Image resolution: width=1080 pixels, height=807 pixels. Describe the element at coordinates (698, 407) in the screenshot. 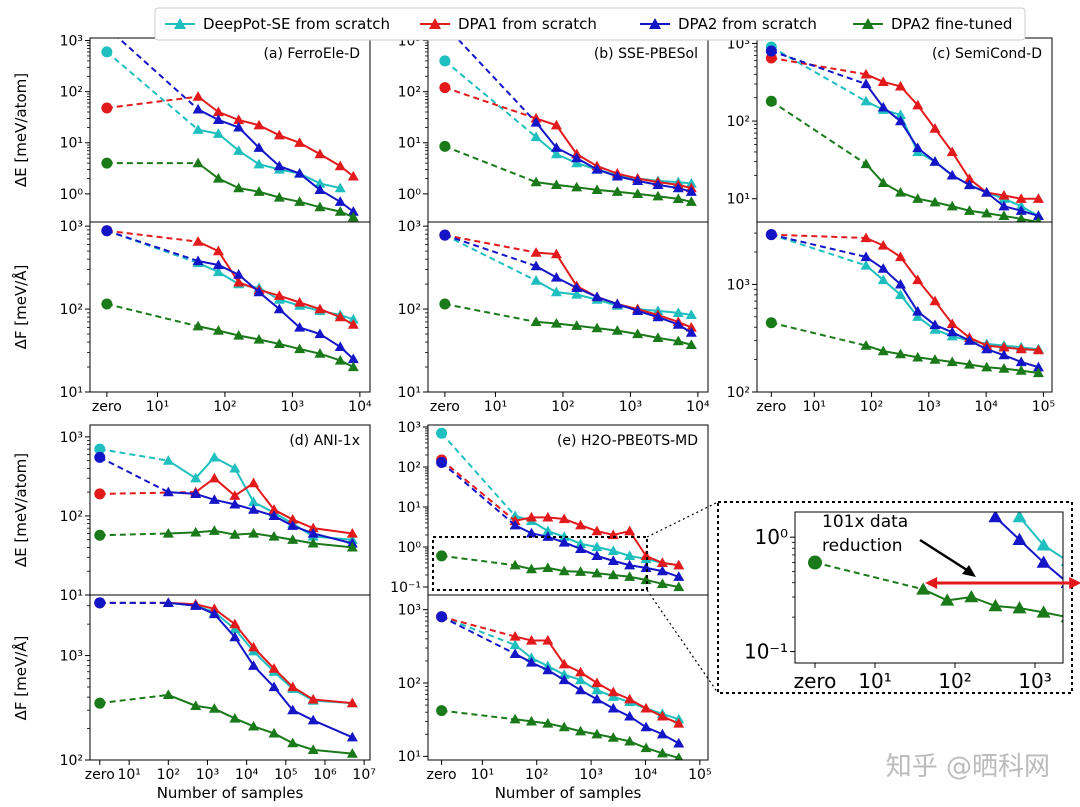

I see `x-tick-label: 10⁴` at that location.